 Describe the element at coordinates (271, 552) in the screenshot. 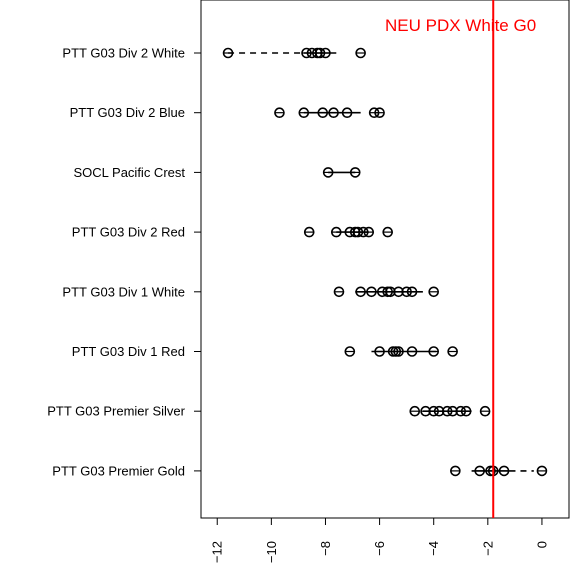

I see `x-tick-label: −10` at that location.